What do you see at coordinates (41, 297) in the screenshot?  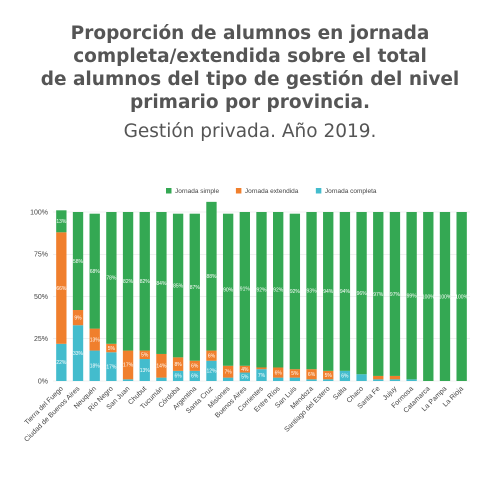 I see `y-tick-label: 50%` at bounding box center [41, 297].